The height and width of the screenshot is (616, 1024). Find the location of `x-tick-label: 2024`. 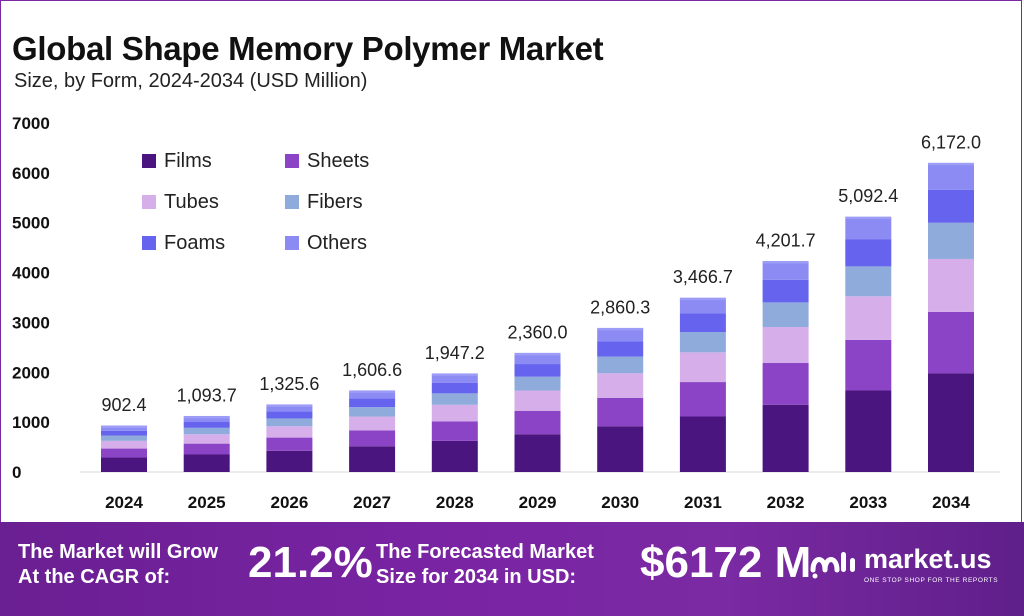

x-tick-label: 2024 is located at coordinates (124, 502).